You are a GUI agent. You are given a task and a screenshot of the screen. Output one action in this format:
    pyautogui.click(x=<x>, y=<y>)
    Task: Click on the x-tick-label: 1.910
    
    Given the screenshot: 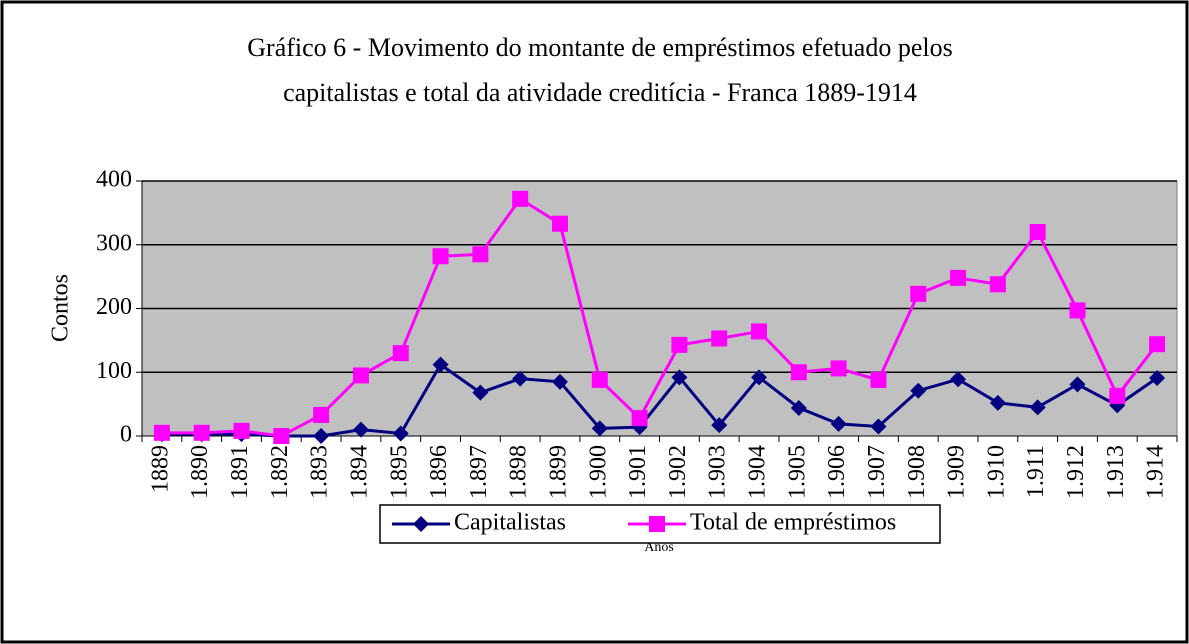 What is the action you would take?
    pyautogui.click(x=996, y=472)
    